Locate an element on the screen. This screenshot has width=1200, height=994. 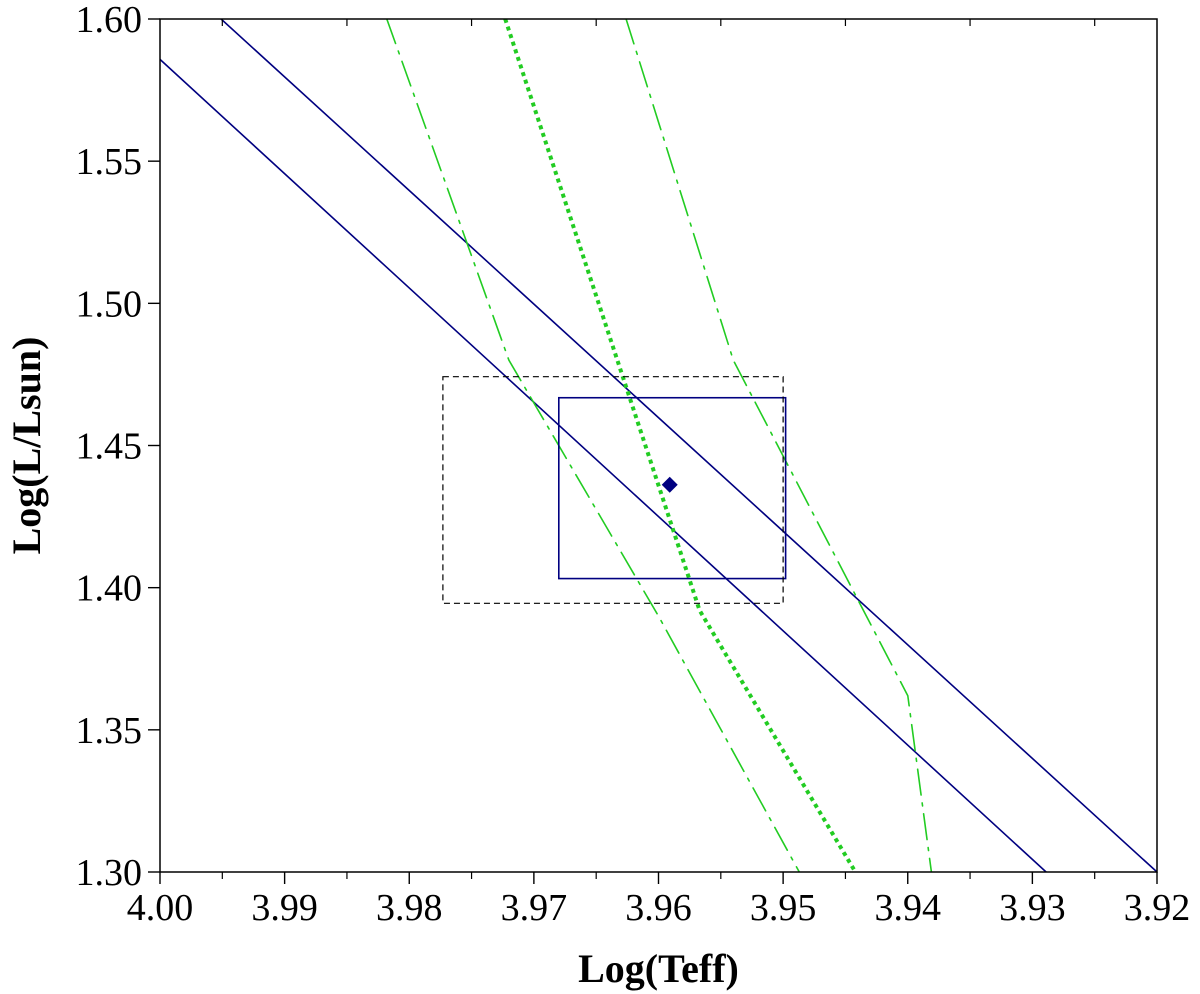
y-axis-title: Log(L/Lsun) is located at coordinates (26, 446).